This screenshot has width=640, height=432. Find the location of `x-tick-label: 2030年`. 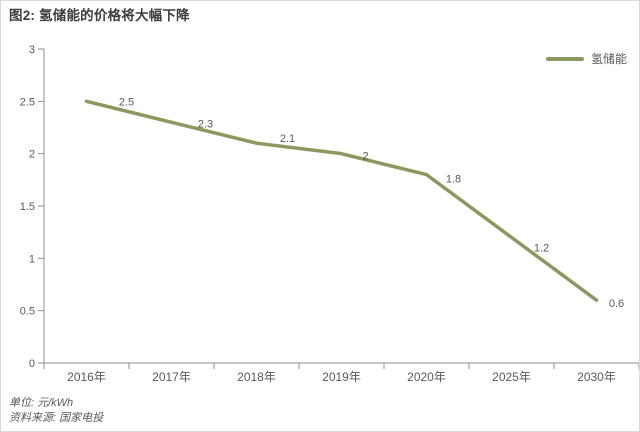

x-tick-label: 2030年 is located at coordinates (596, 377).